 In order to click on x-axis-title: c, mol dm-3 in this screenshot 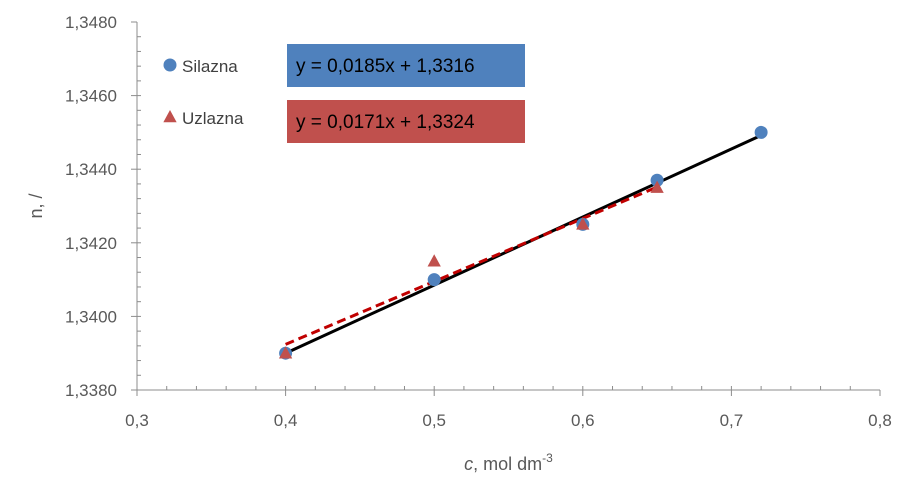, I will do `click(508, 462)`.